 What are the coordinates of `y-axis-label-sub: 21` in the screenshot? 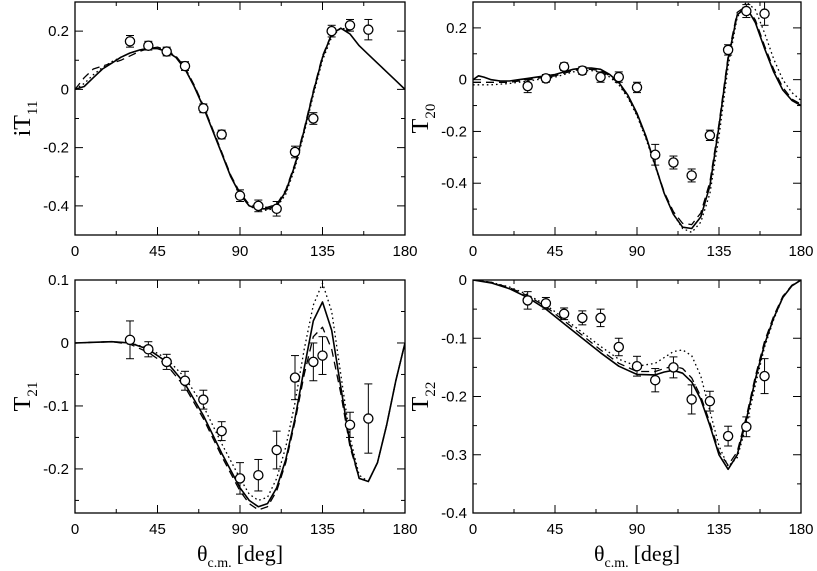 It's located at (33, 389).